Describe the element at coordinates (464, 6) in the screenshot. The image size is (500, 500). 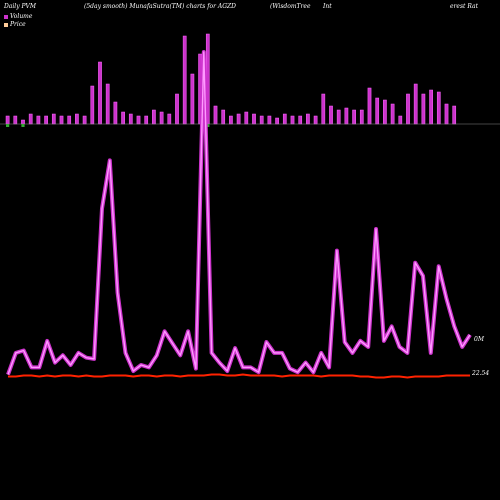
I see `chart-title-right-c: erest Rat` at that location.